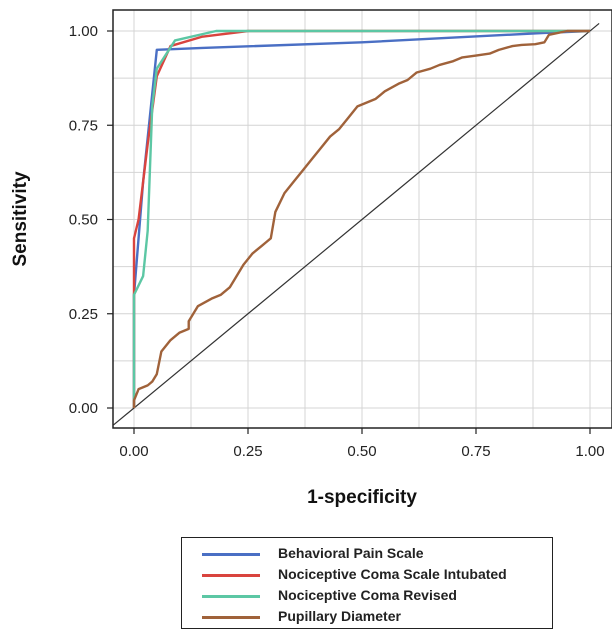  What do you see at coordinates (83, 220) in the screenshot?
I see `y-tick-label: 0.50` at bounding box center [83, 220].